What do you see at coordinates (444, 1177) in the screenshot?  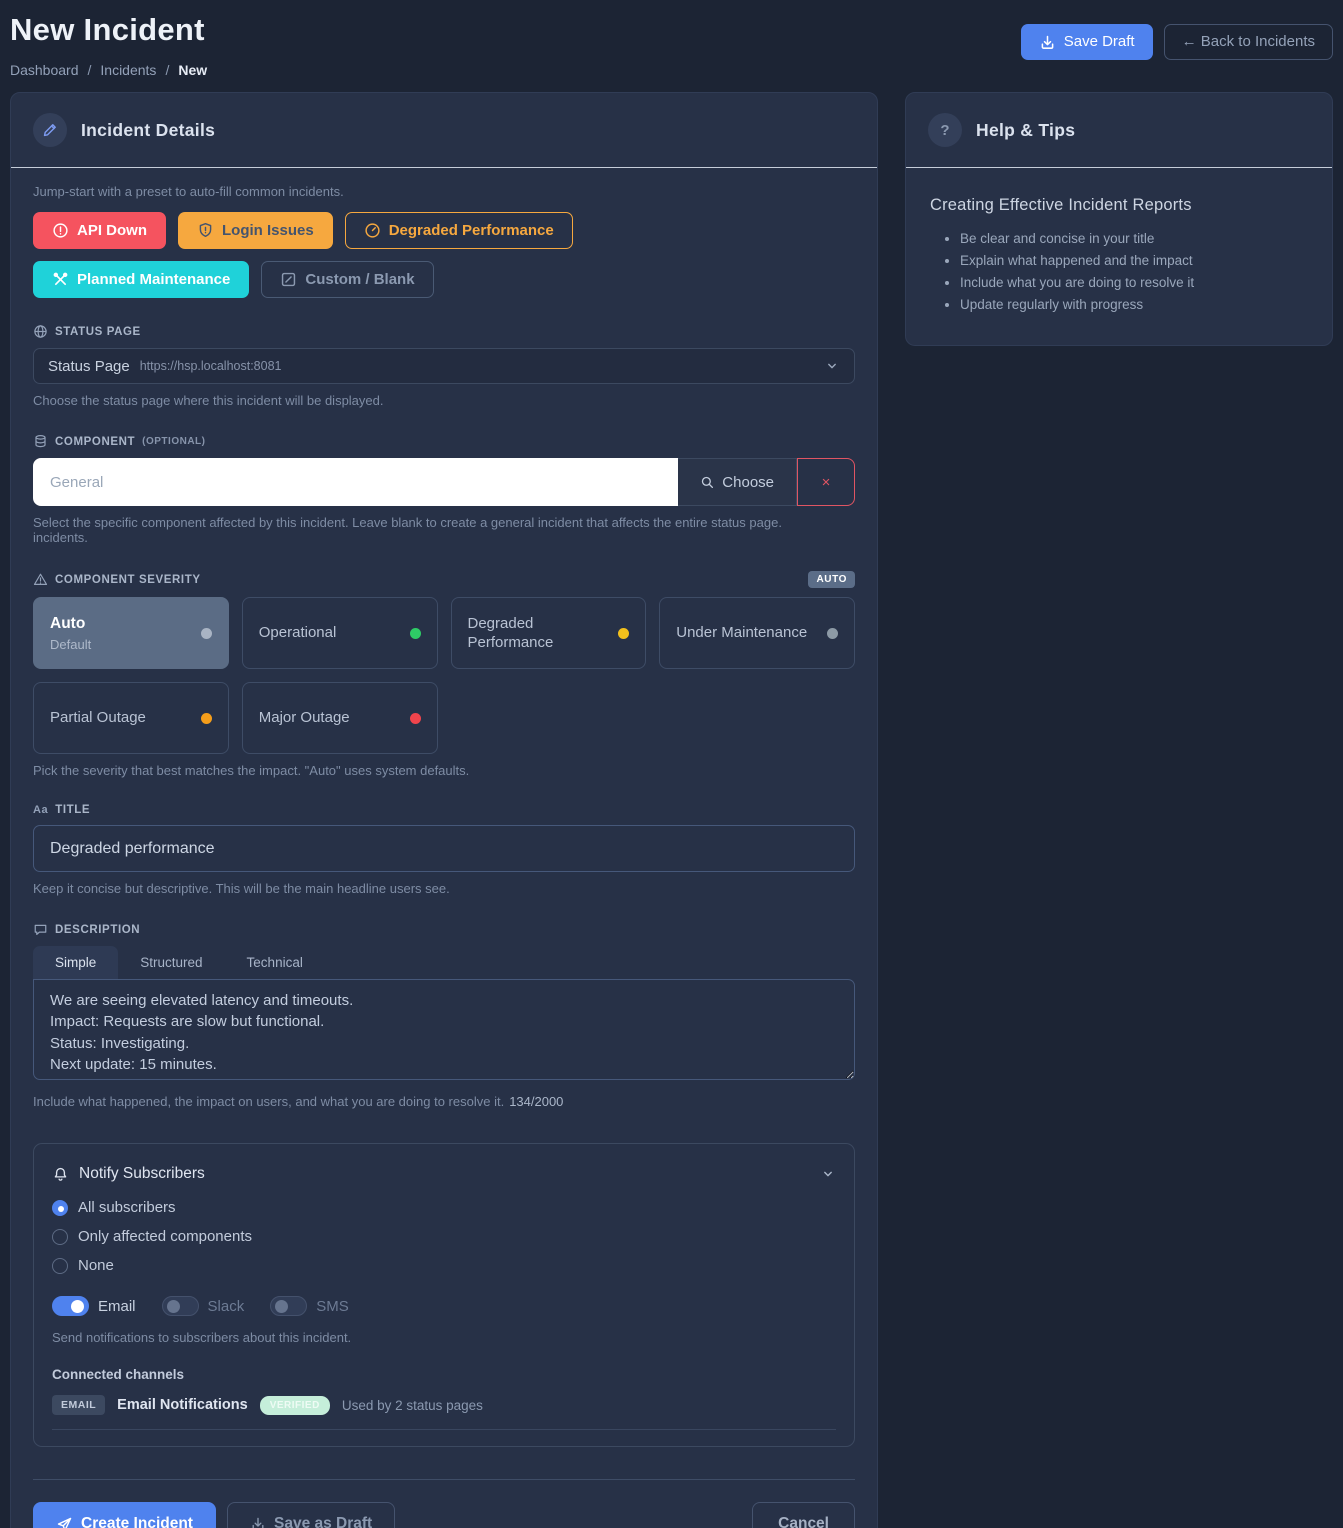 I see `notify-subscribers-header: Notify Subscribers` at bounding box center [444, 1177].